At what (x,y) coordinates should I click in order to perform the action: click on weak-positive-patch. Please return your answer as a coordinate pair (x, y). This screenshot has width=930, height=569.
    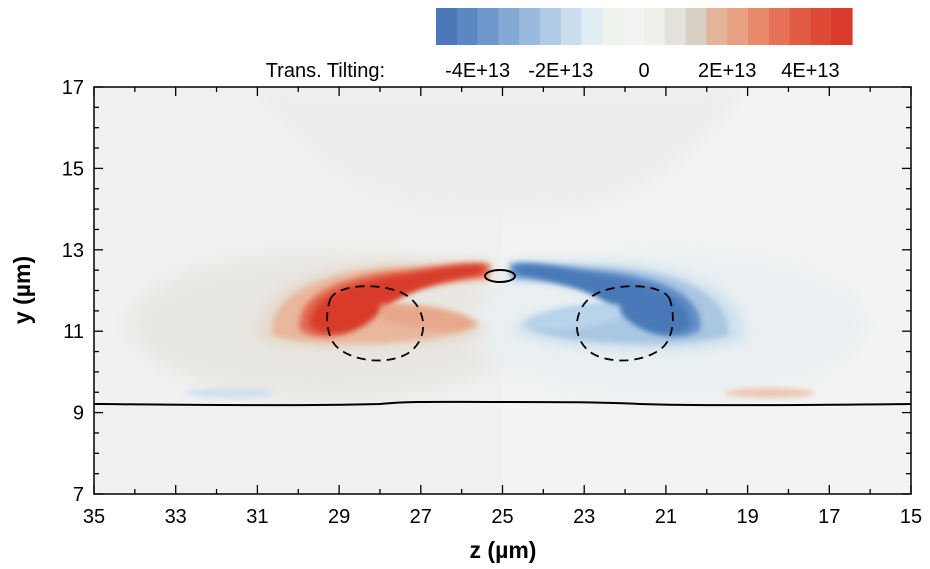
    Looking at the image, I should click on (770, 393).